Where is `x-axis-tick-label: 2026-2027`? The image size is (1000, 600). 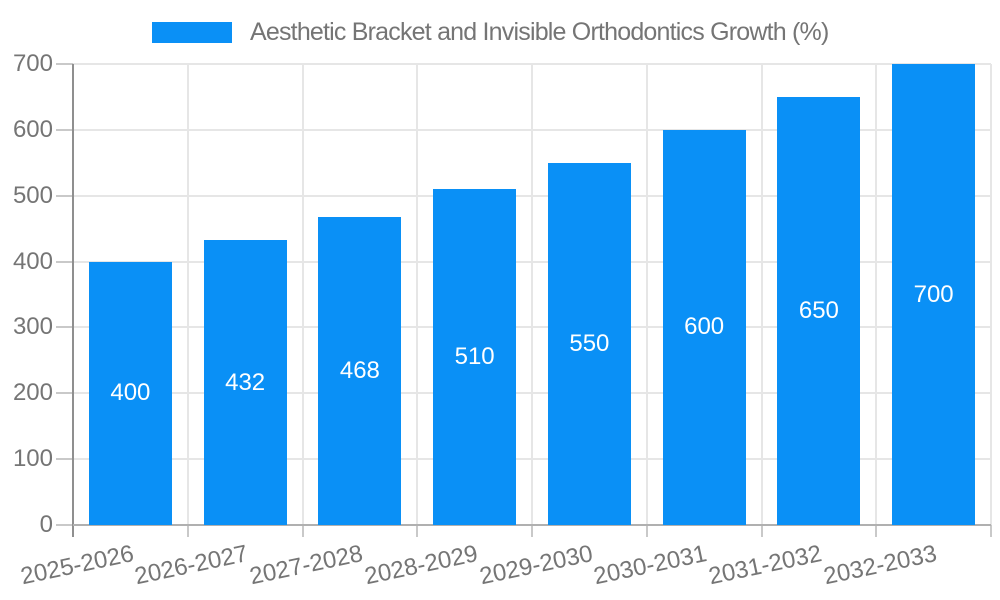 x-axis-tick-label: 2026-2027 is located at coordinates (191, 565).